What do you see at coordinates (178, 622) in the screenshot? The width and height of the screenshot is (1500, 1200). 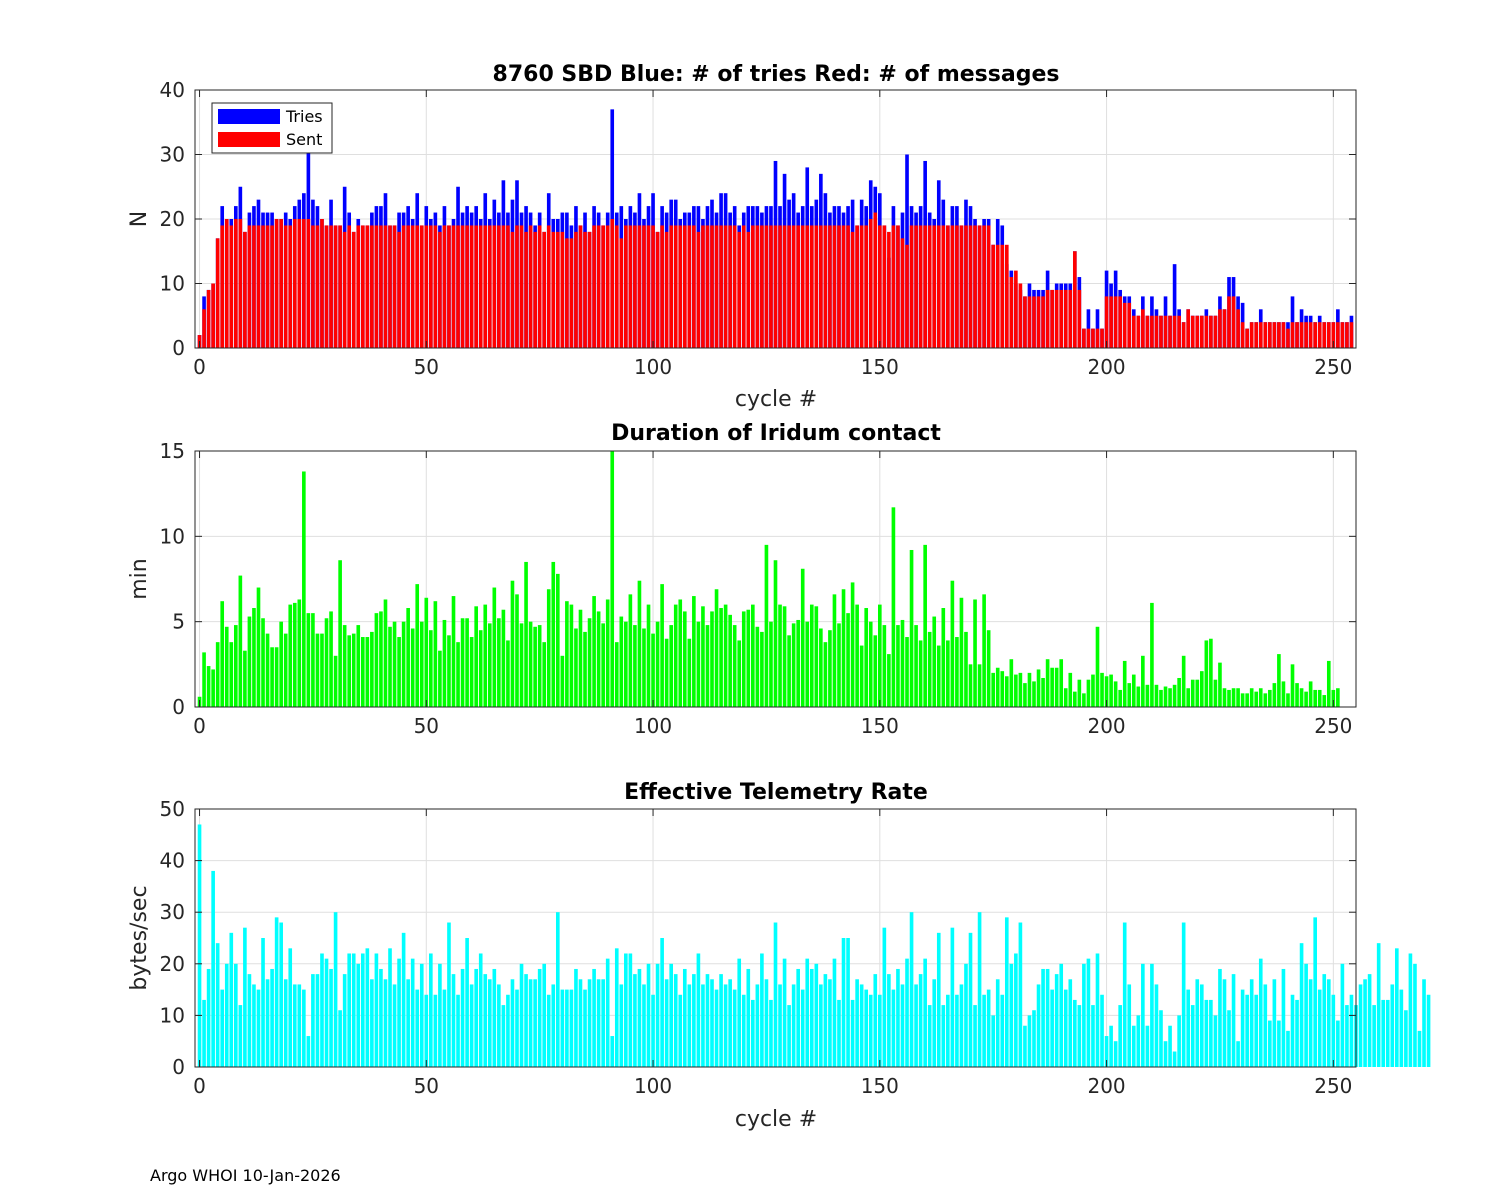 I see `duration-ytick-label: 5` at bounding box center [178, 622].